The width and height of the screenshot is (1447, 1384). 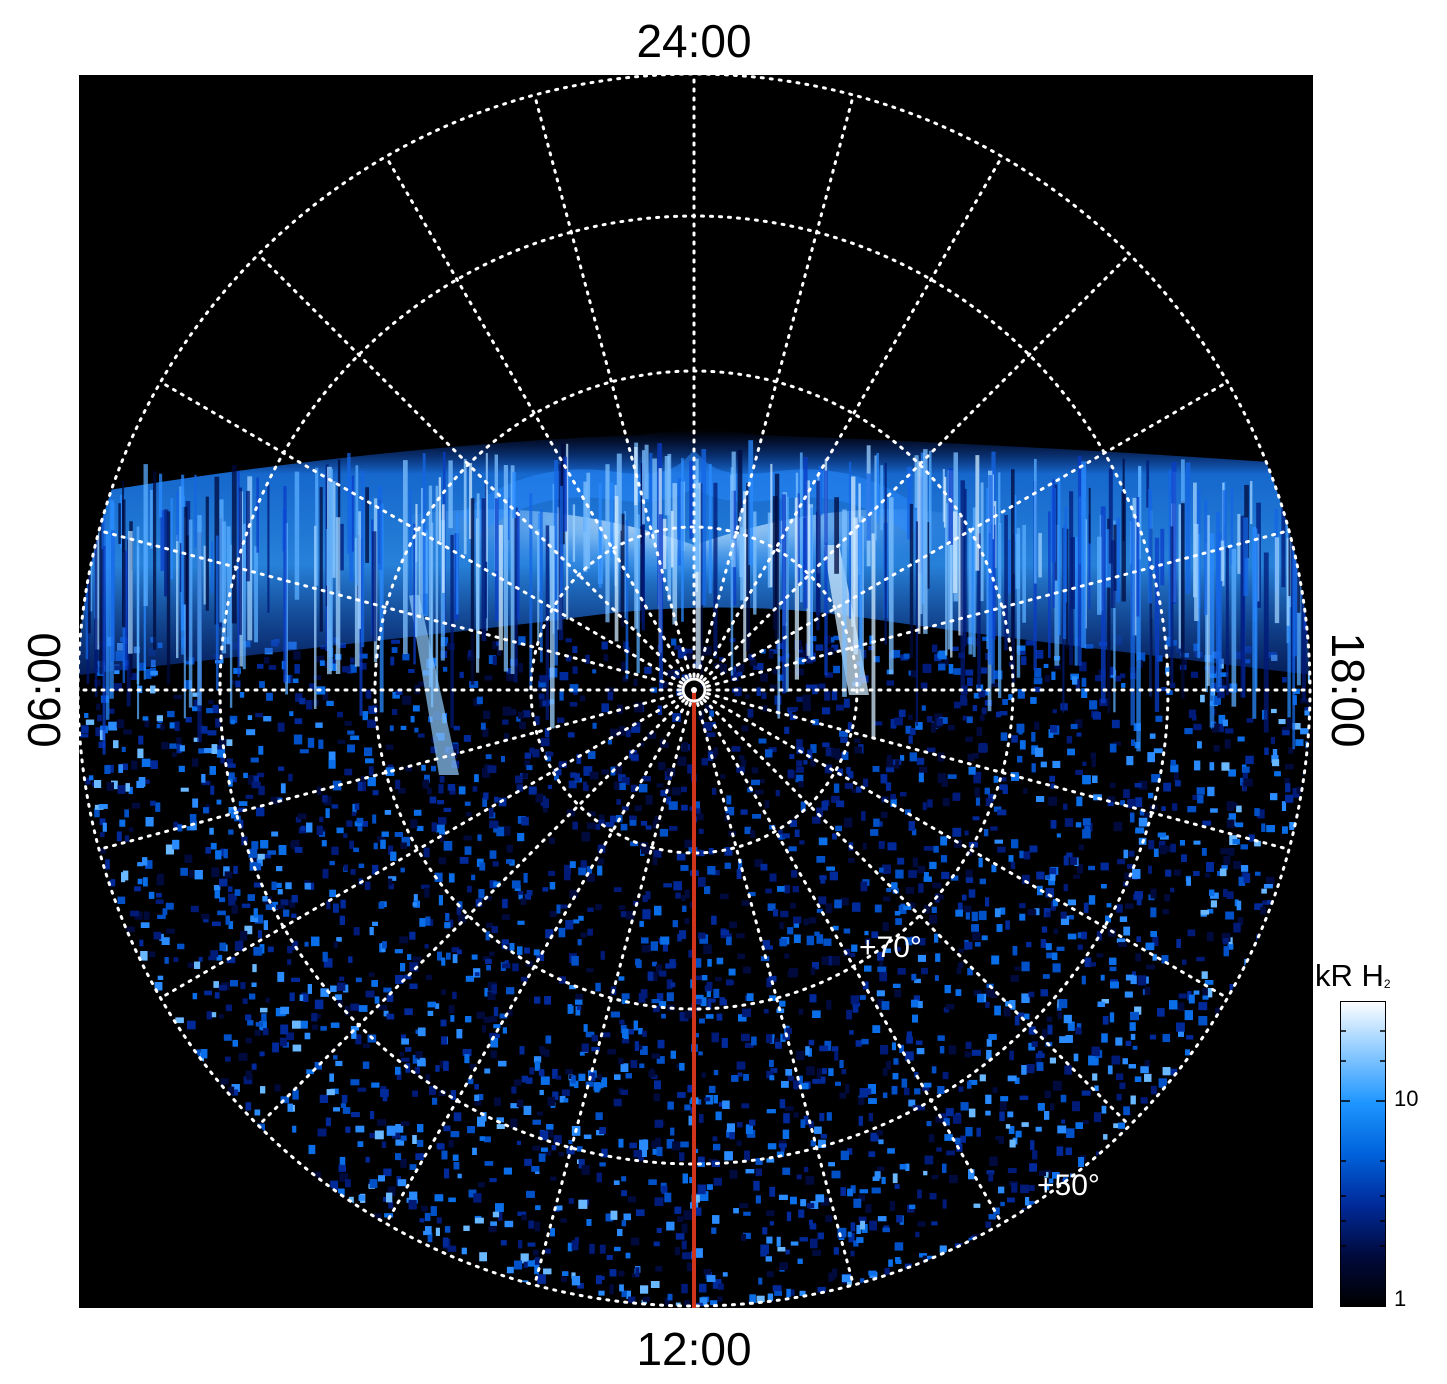 I want to click on colorbar, so click(x=1363, y=1154).